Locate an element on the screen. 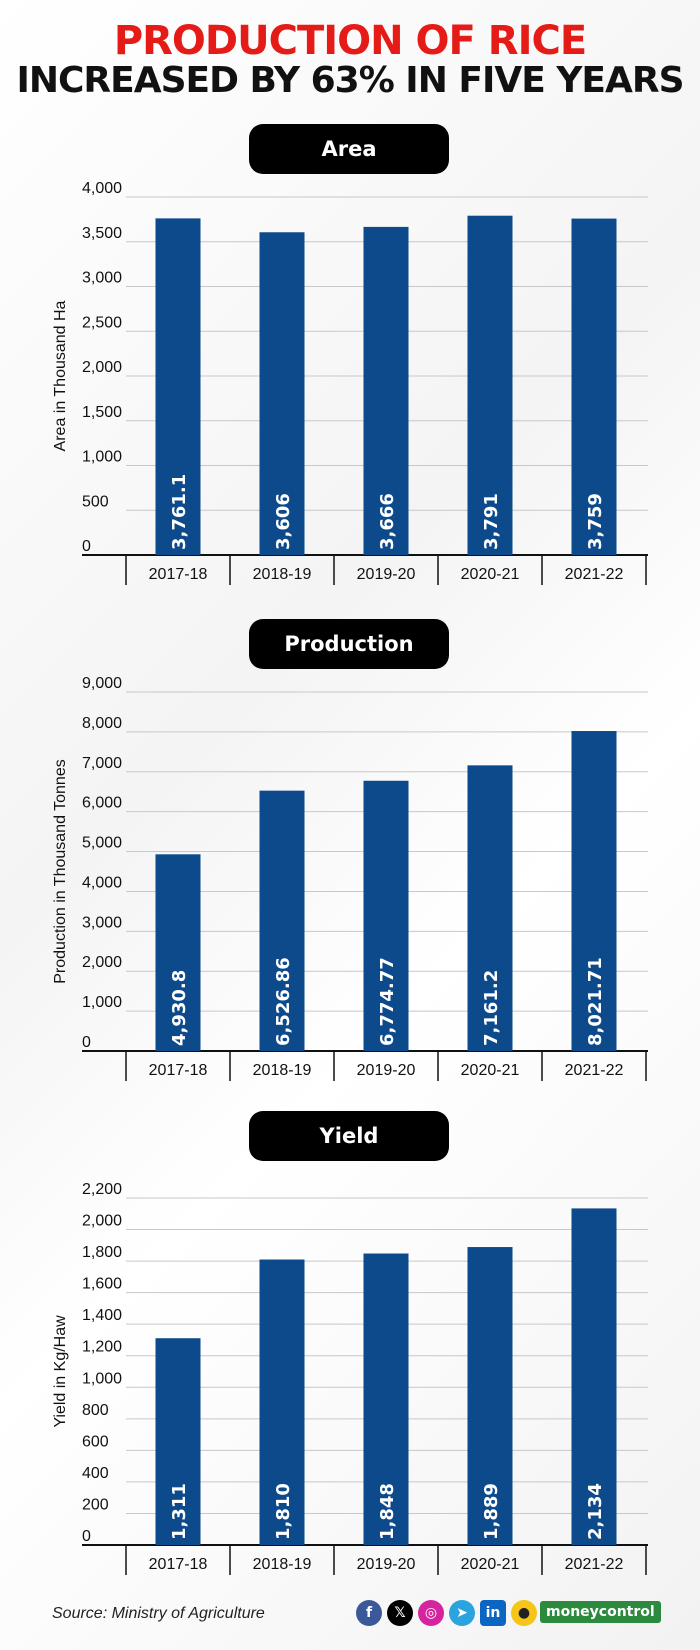  telegram-icon: ➤ is located at coordinates (462, 1613).